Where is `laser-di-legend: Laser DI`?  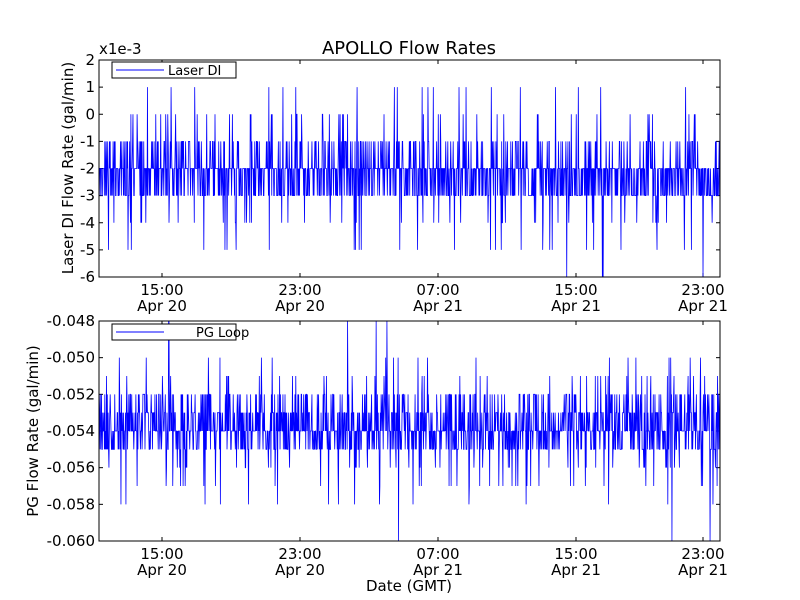 laser-di-legend: Laser DI is located at coordinates (174, 70).